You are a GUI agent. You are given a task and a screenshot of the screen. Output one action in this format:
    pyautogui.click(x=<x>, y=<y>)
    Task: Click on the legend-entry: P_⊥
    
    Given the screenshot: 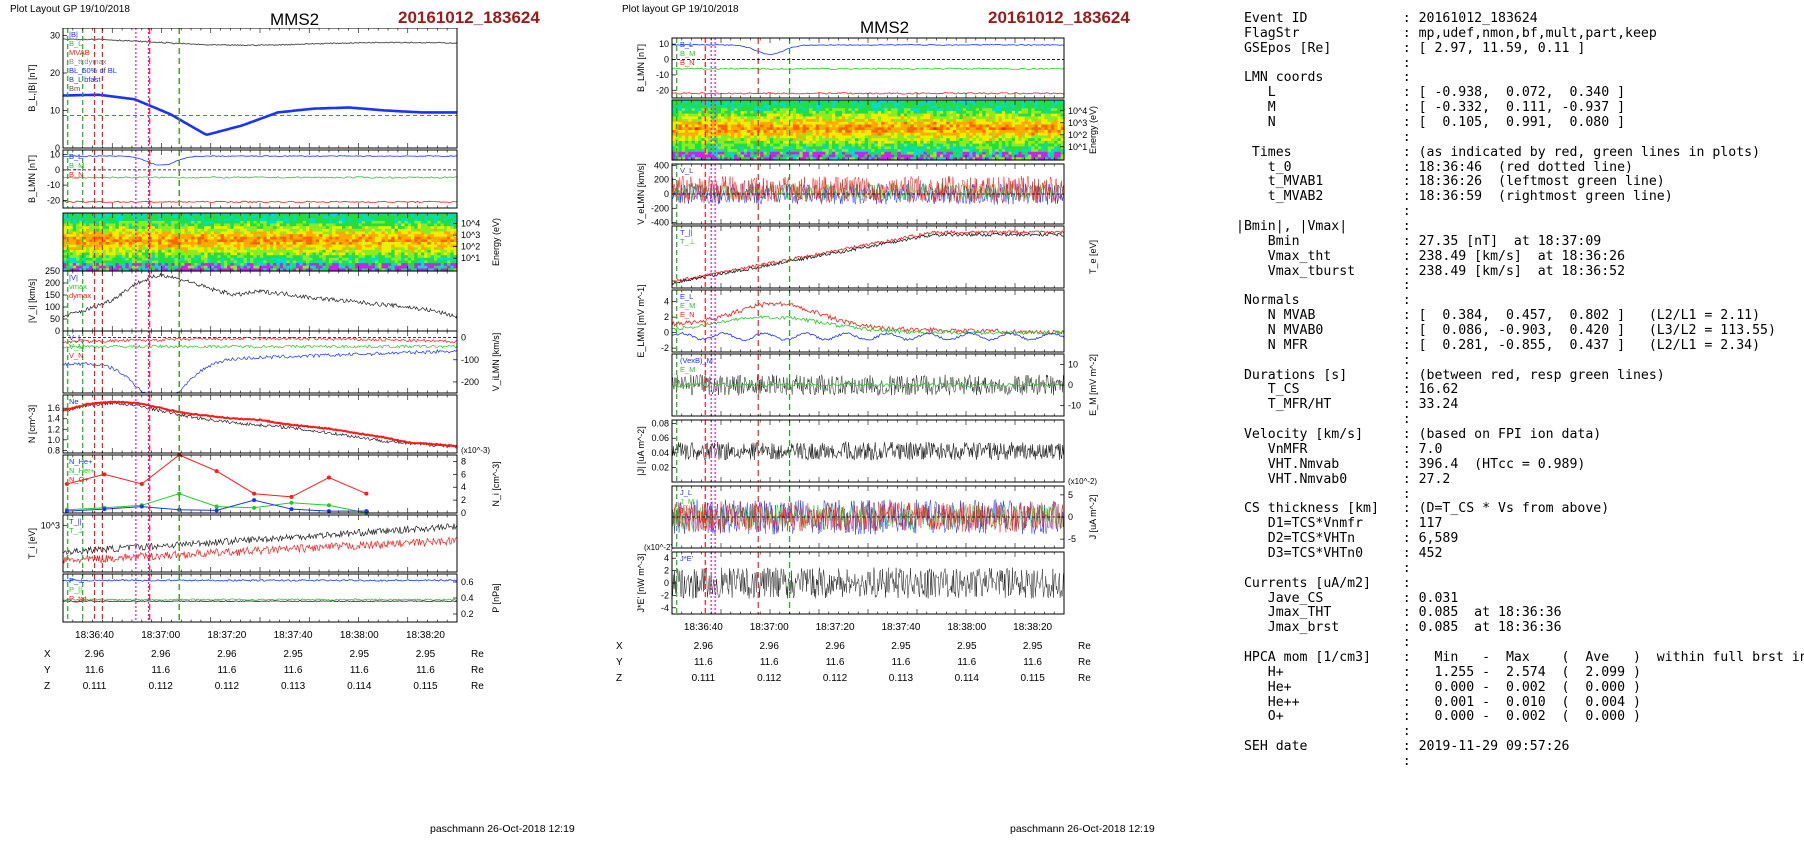 What is the action you would take?
    pyautogui.click(x=77, y=580)
    